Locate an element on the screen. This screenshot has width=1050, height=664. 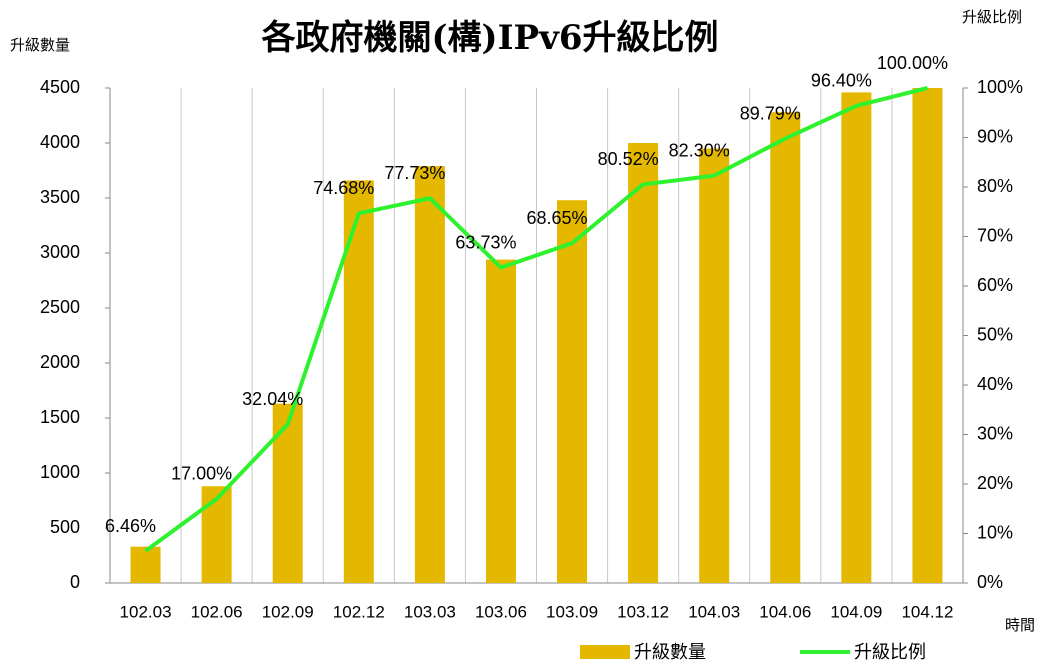
y-tick-label: 2000 is located at coordinates (60, 362).